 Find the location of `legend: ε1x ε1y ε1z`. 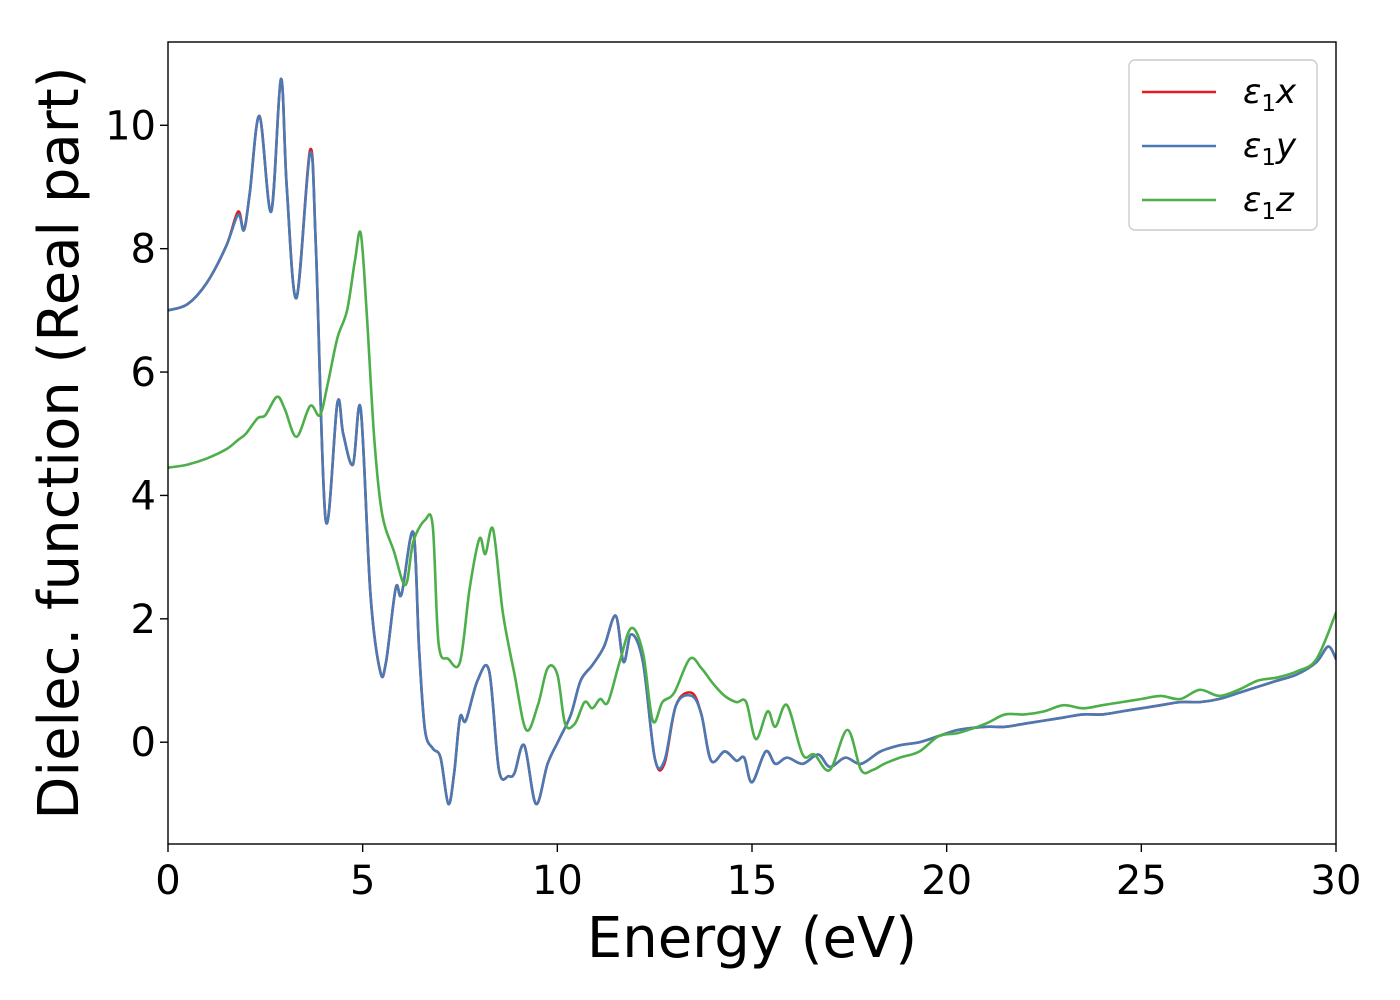

legend: ε1x ε1y ε1z is located at coordinates (1223, 145).